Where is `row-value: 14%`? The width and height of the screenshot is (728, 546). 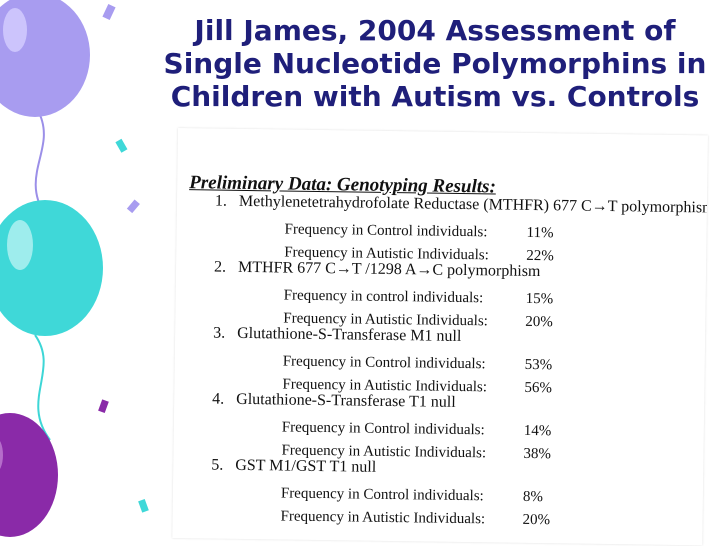 row-value: 14% is located at coordinates (537, 431).